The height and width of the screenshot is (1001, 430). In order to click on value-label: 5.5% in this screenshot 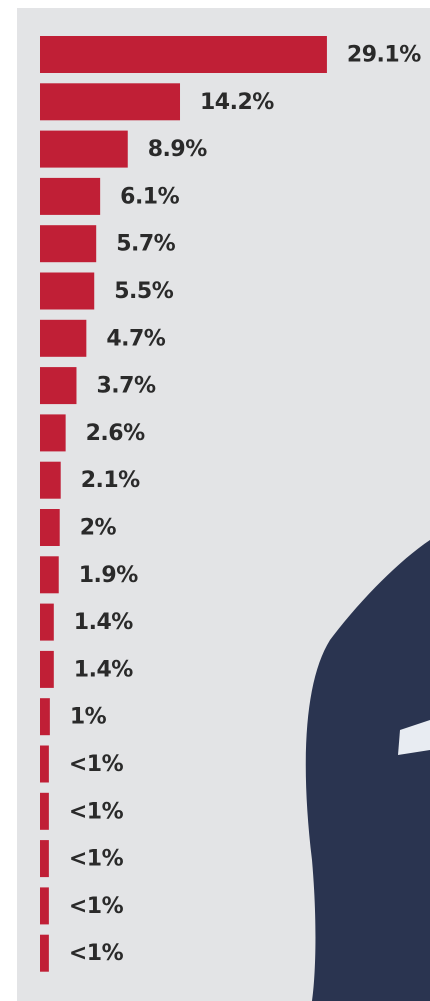, I will do `click(143, 291)`.